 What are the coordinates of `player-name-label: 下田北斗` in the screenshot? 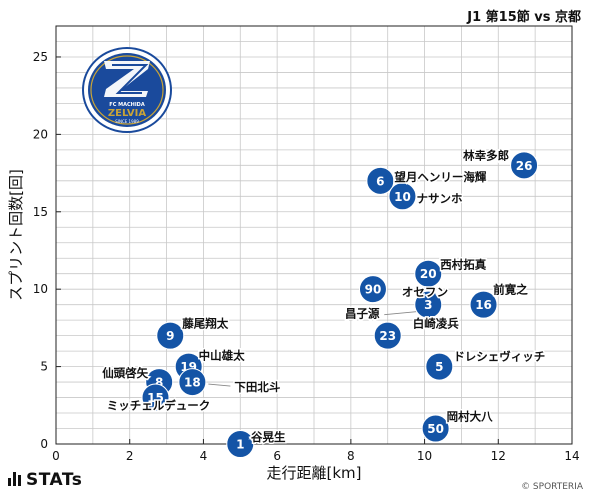 It's located at (257, 387).